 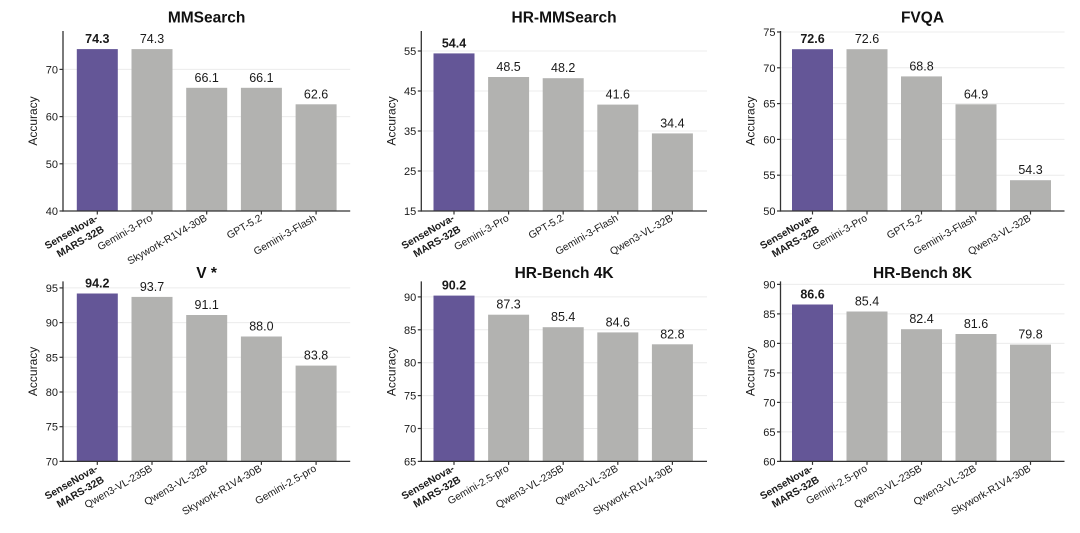 What do you see at coordinates (921, 66) in the screenshot?
I see `svg-text: 68.8` at bounding box center [921, 66].